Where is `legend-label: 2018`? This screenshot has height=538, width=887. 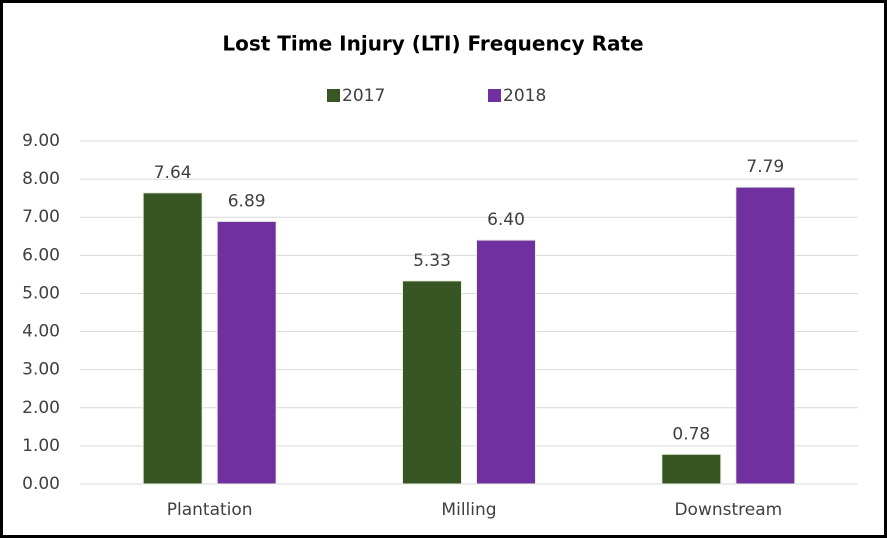 legend-label: 2018 is located at coordinates (524, 96).